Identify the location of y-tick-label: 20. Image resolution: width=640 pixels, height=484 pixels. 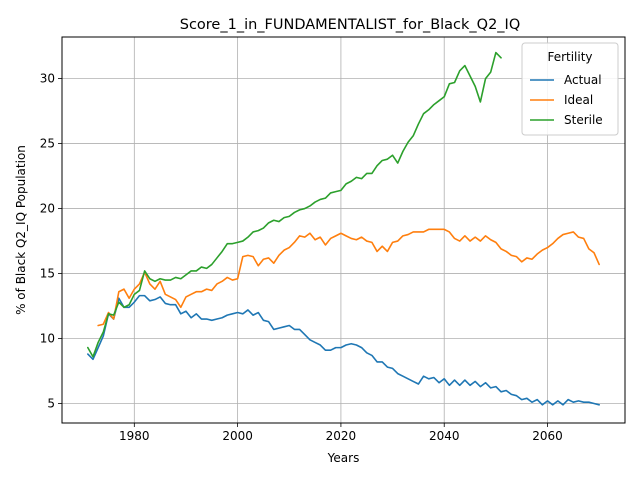
(47, 209).